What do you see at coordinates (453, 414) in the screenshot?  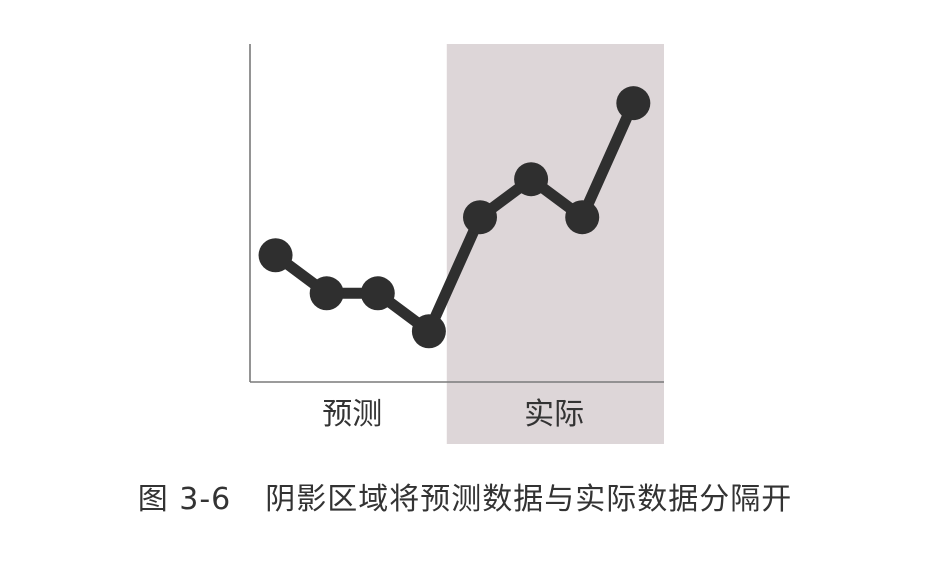 I see `region-label-layer: 预测 实际` at bounding box center [453, 414].